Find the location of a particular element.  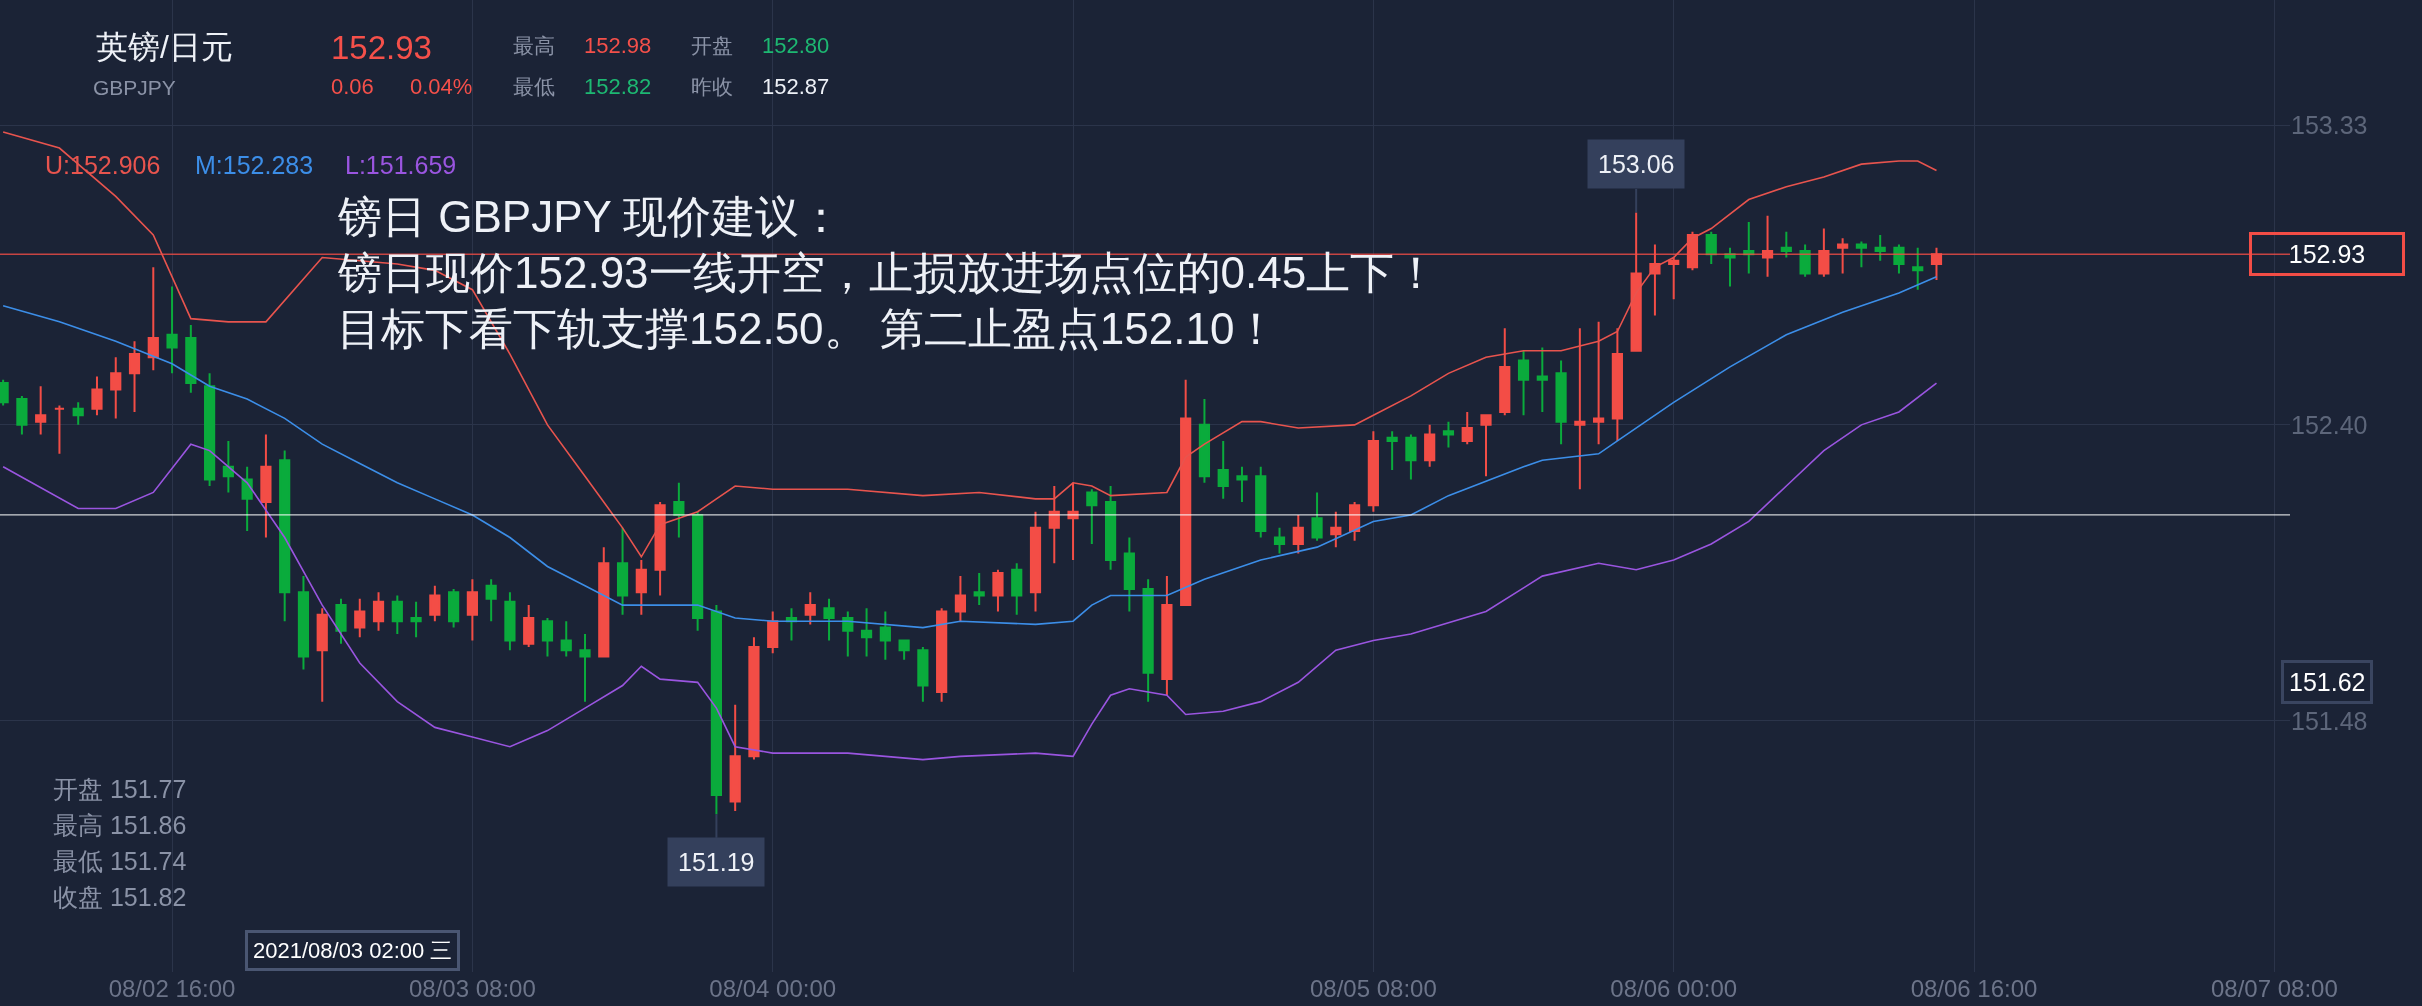

y-tick-label: 153.33 is located at coordinates (2329, 125).